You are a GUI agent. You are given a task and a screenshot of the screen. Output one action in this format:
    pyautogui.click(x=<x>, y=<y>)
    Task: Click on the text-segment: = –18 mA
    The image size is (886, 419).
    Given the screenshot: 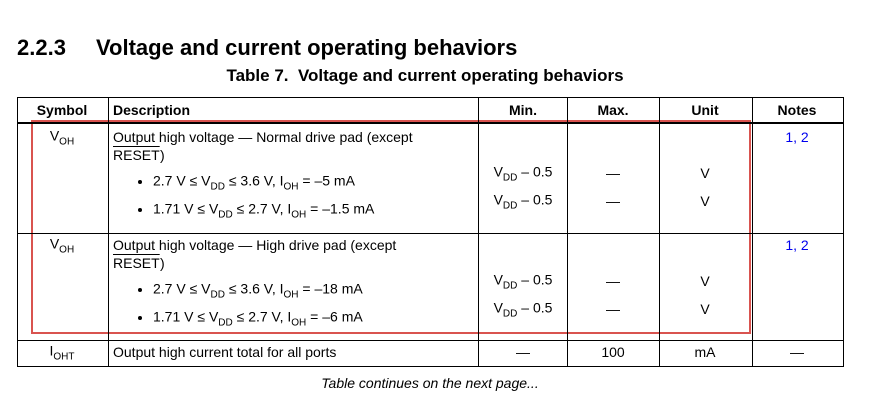 What is the action you would take?
    pyautogui.click(x=330, y=288)
    